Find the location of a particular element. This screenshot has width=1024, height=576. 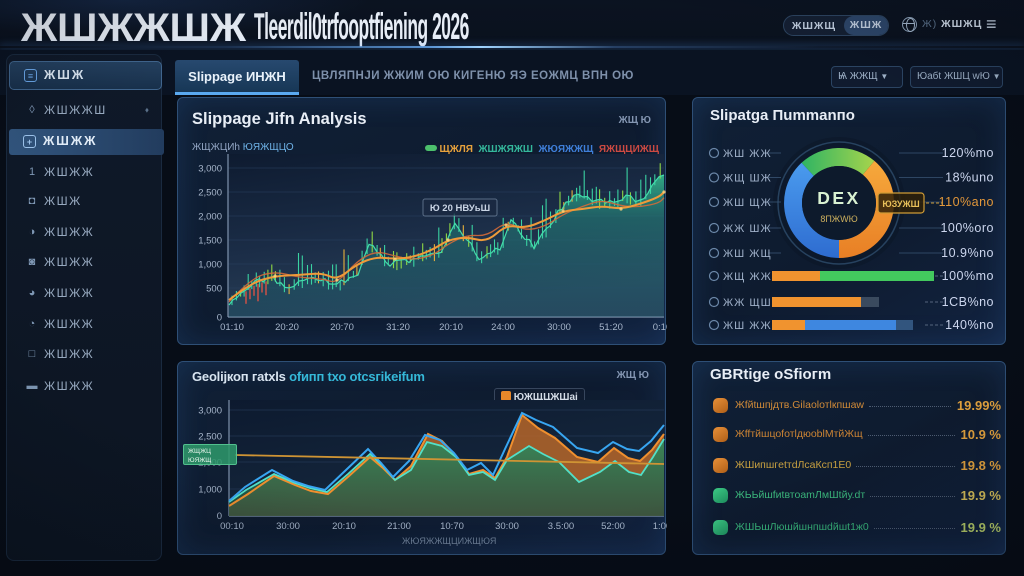

svg-text: 01:10 is located at coordinates (232, 327).